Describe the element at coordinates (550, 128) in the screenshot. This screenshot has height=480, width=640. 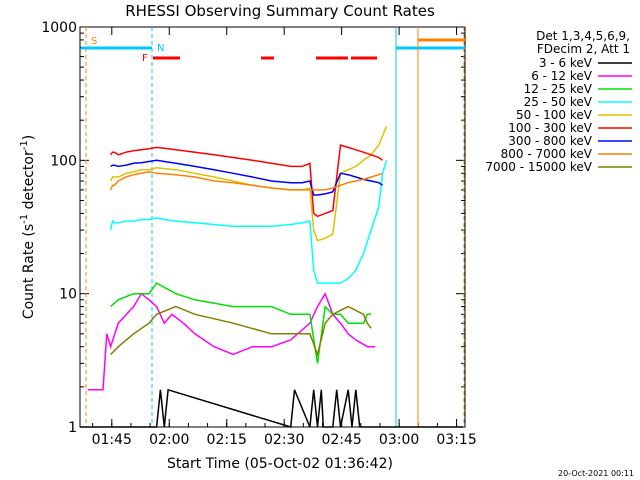
I see `legend-label: 100 - 300 keV` at that location.